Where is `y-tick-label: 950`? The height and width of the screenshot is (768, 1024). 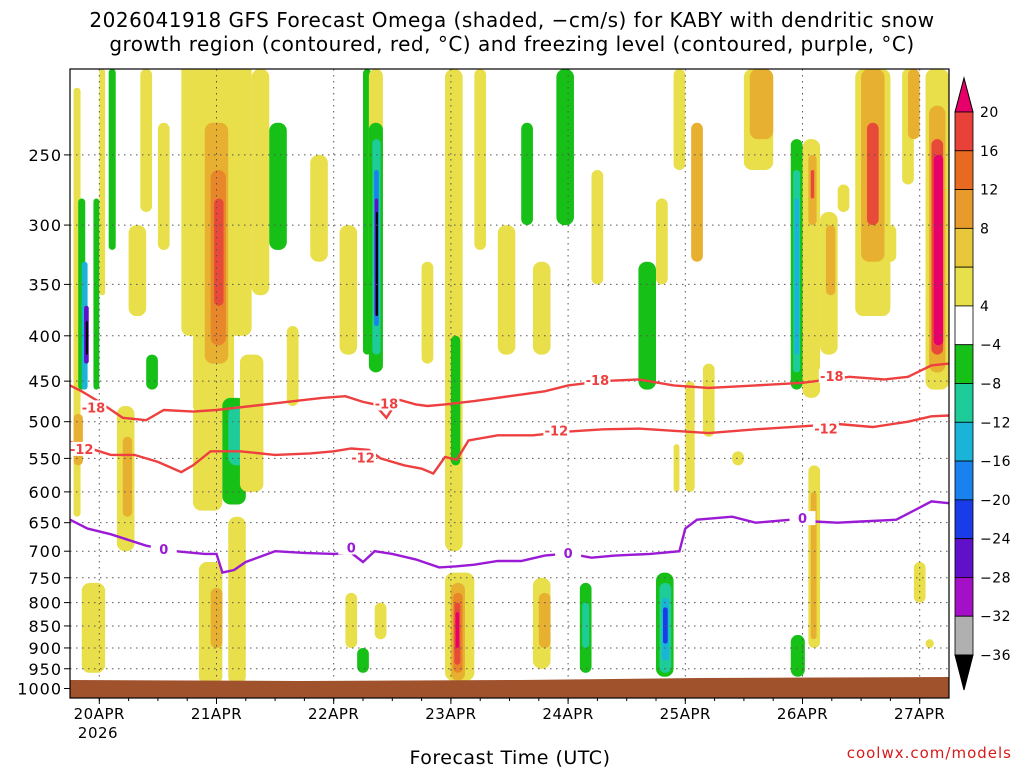
y-tick-label: 950 is located at coordinates (45, 669).